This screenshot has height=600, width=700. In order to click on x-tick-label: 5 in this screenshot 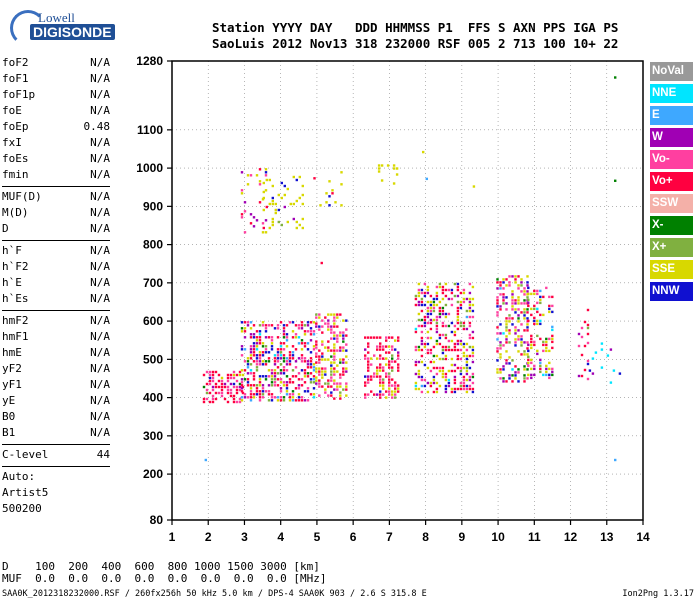, I will do `click(317, 537)`.